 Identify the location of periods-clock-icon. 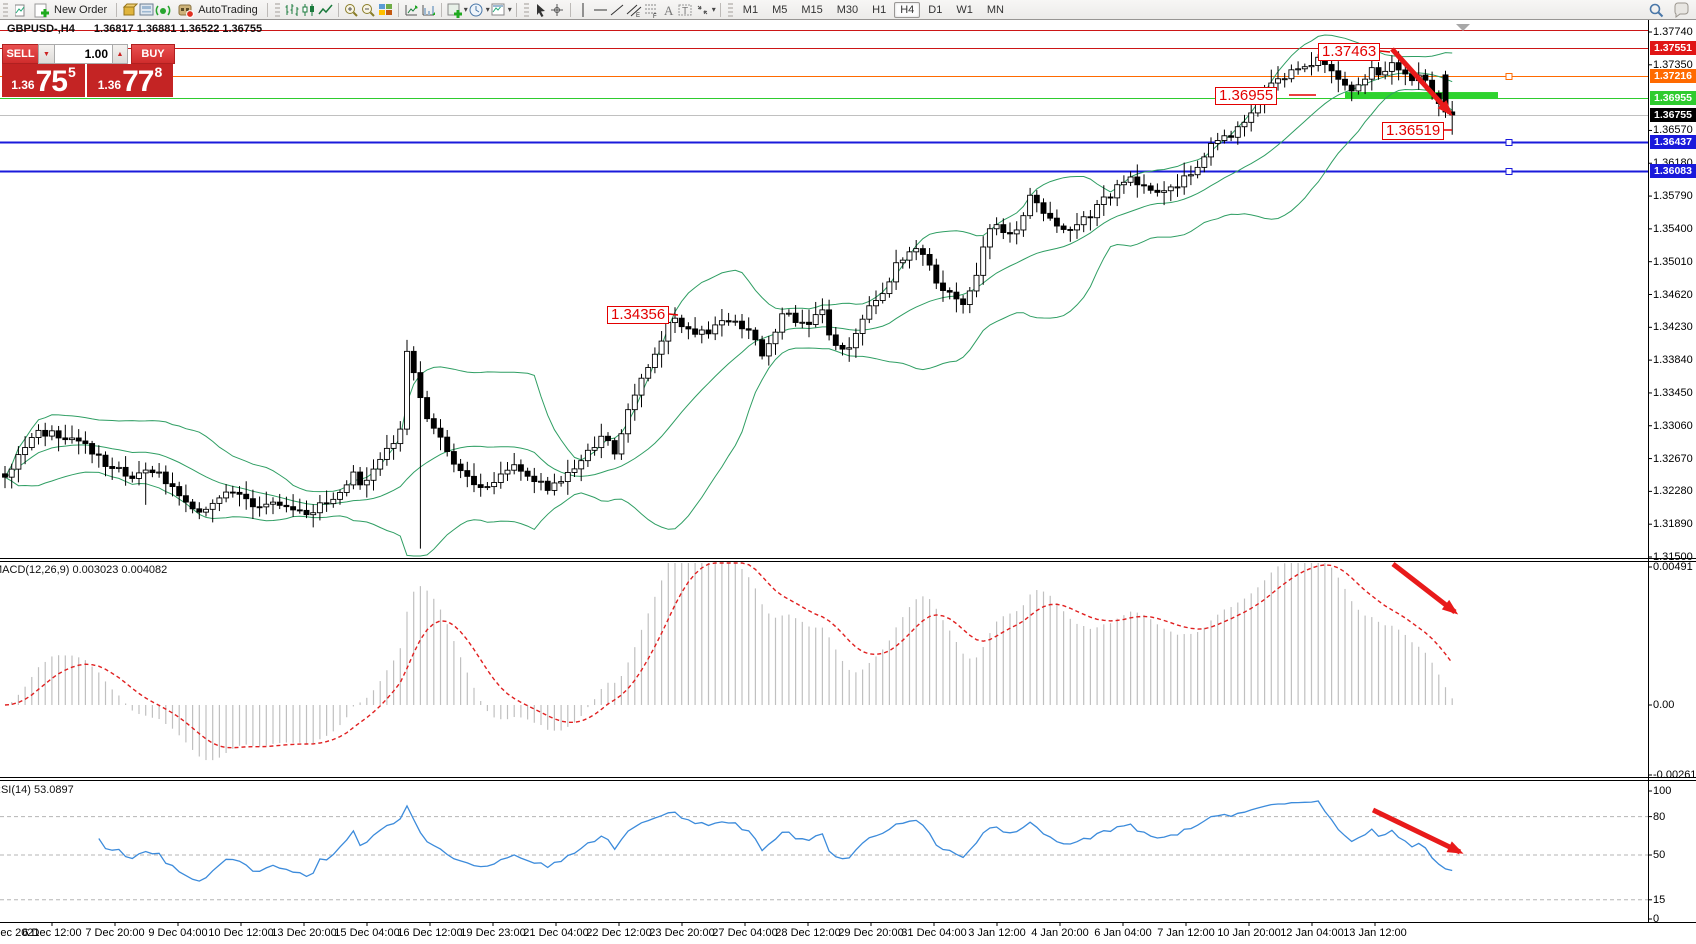
(476, 10).